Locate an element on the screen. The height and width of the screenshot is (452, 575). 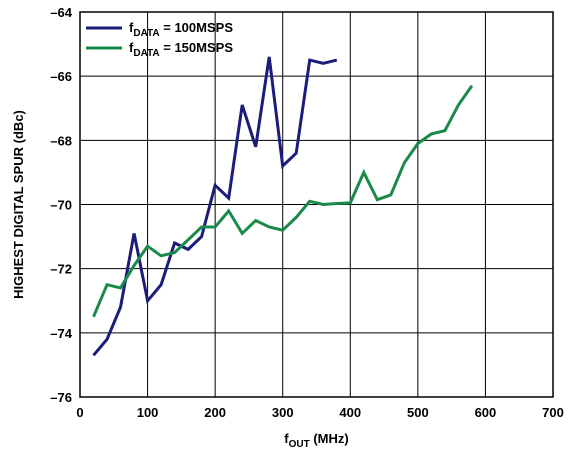
y-tick-label: –66 is located at coordinates (61, 76).